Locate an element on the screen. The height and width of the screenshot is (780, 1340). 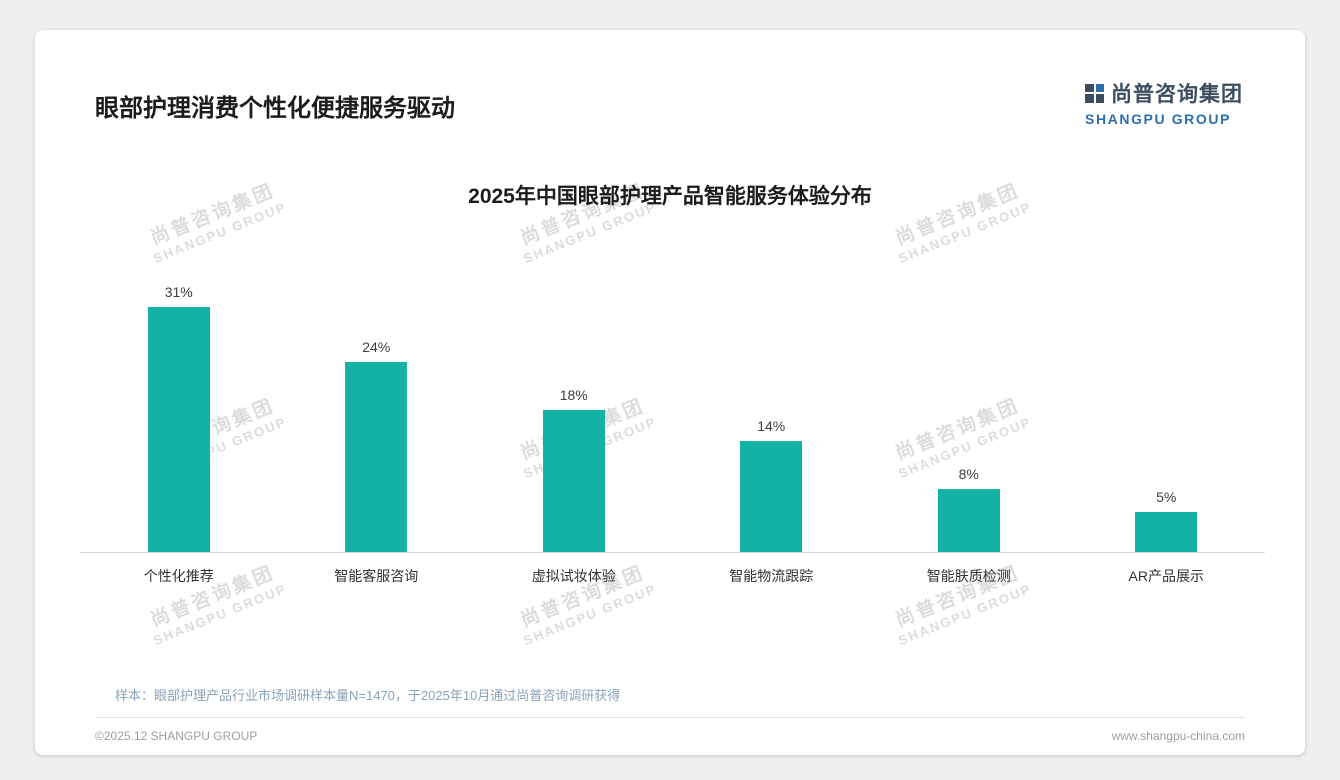
bar-column: 31% is located at coordinates (179, 411).